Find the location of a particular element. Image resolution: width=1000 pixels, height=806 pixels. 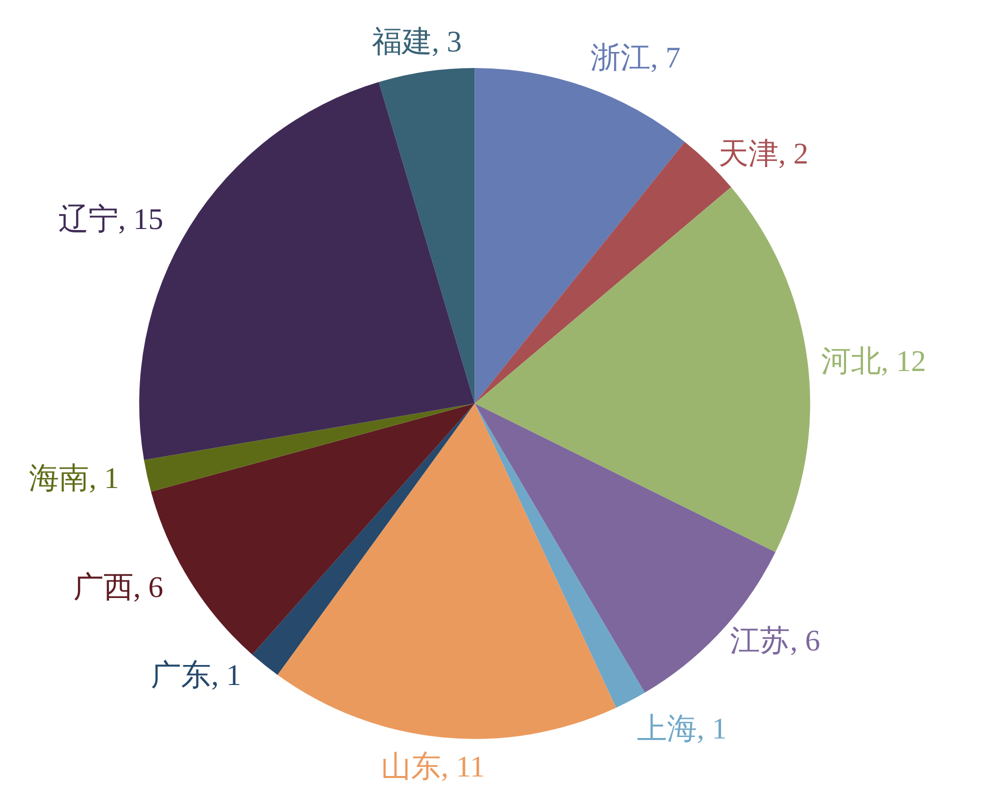

data-label: , 7 is located at coordinates (665, 58).